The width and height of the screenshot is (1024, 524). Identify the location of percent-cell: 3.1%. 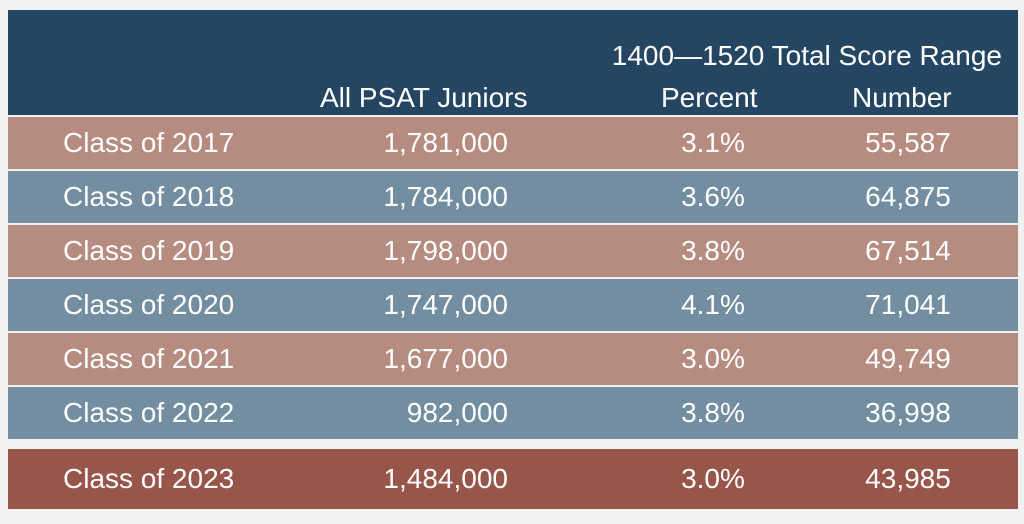
(713, 142).